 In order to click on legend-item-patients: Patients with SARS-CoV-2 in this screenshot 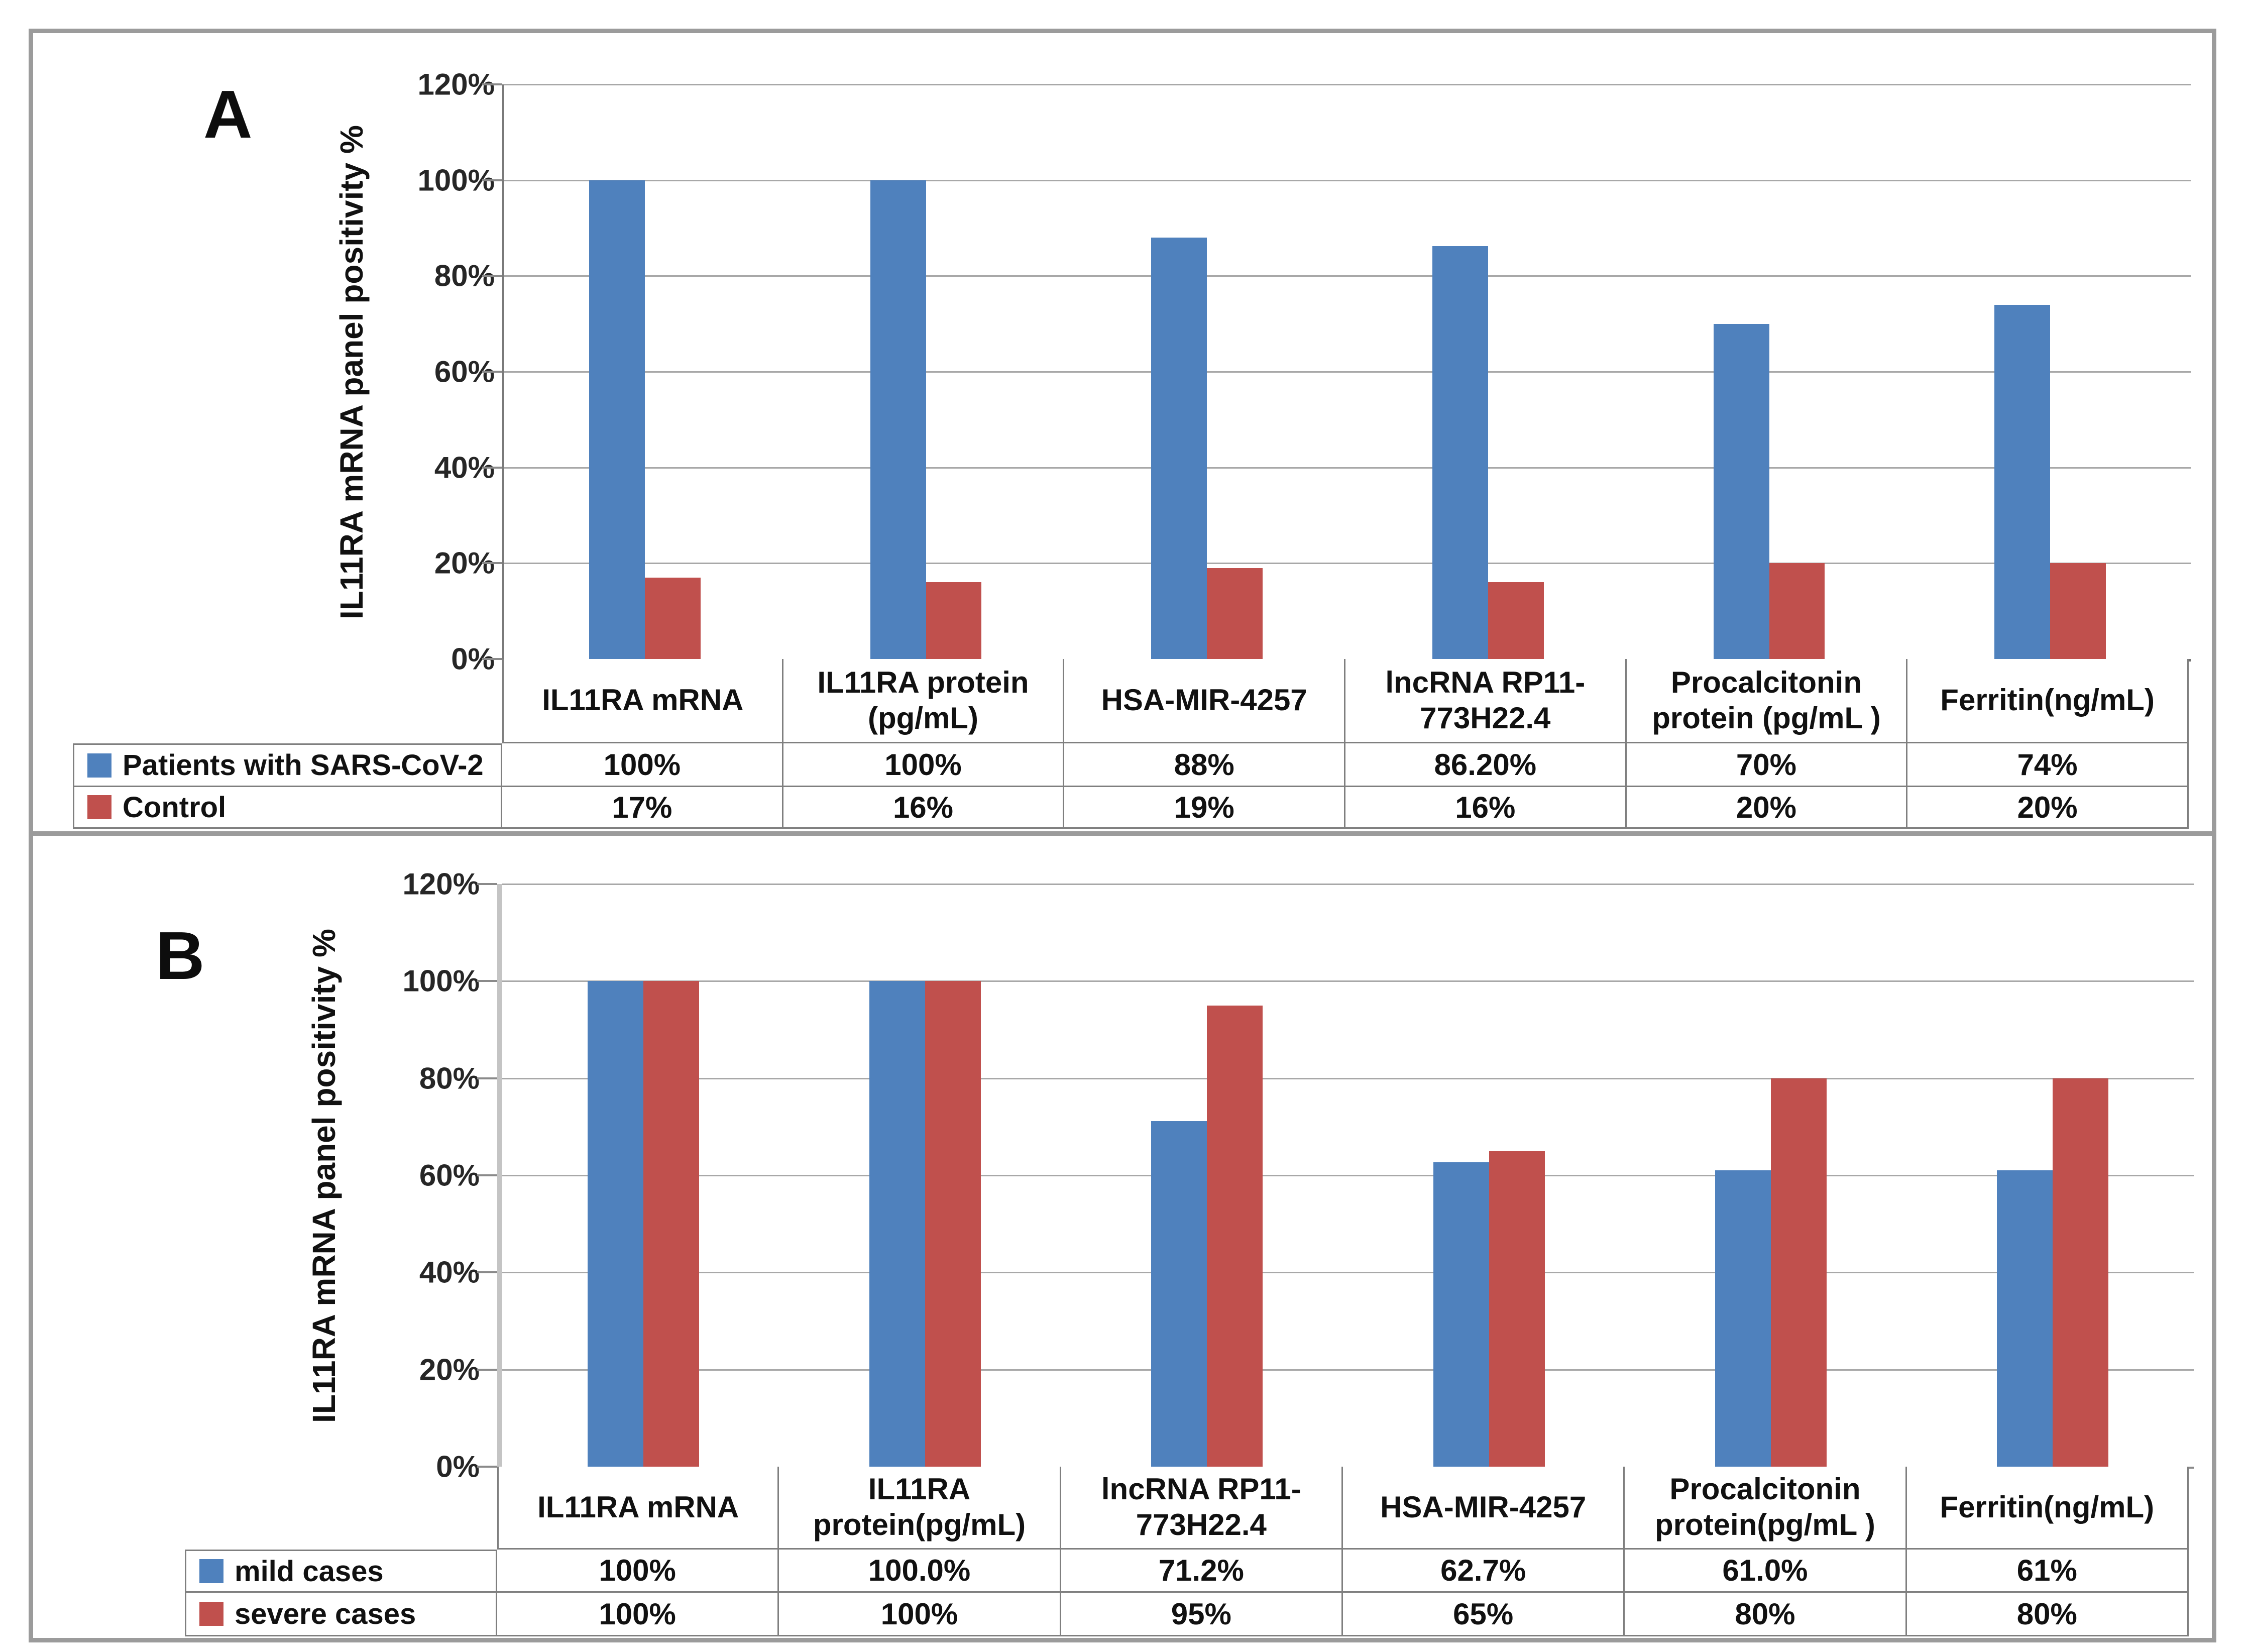, I will do `click(288, 765)`.